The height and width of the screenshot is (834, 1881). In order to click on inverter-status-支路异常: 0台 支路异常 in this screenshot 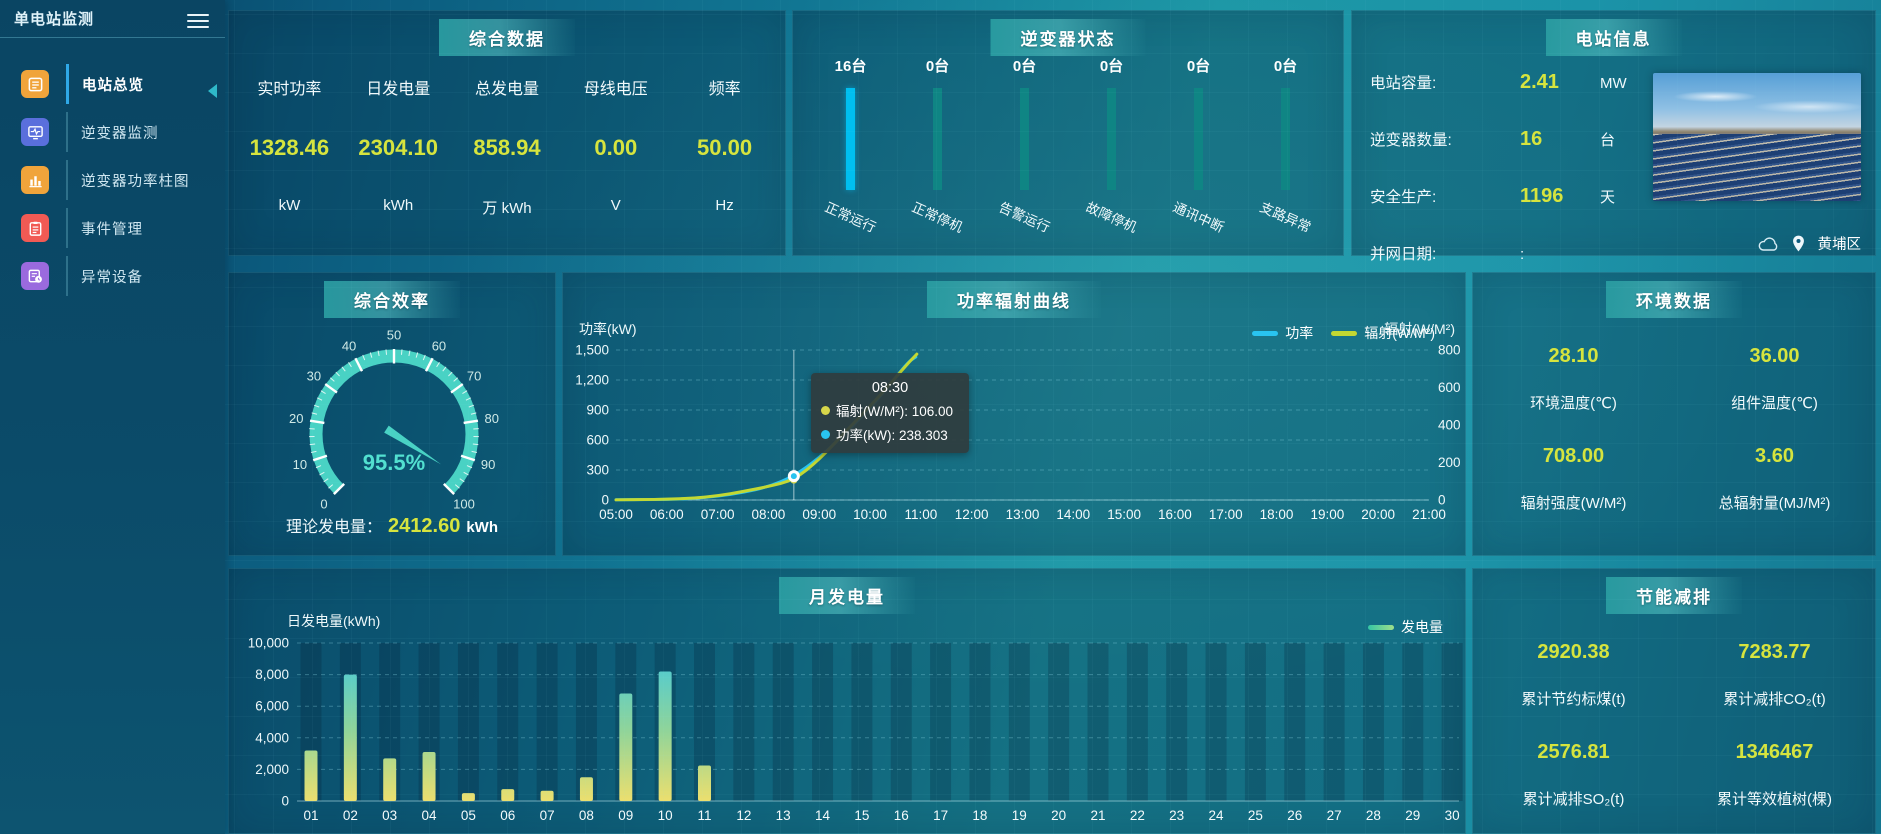, I will do `click(1285, 147)`.